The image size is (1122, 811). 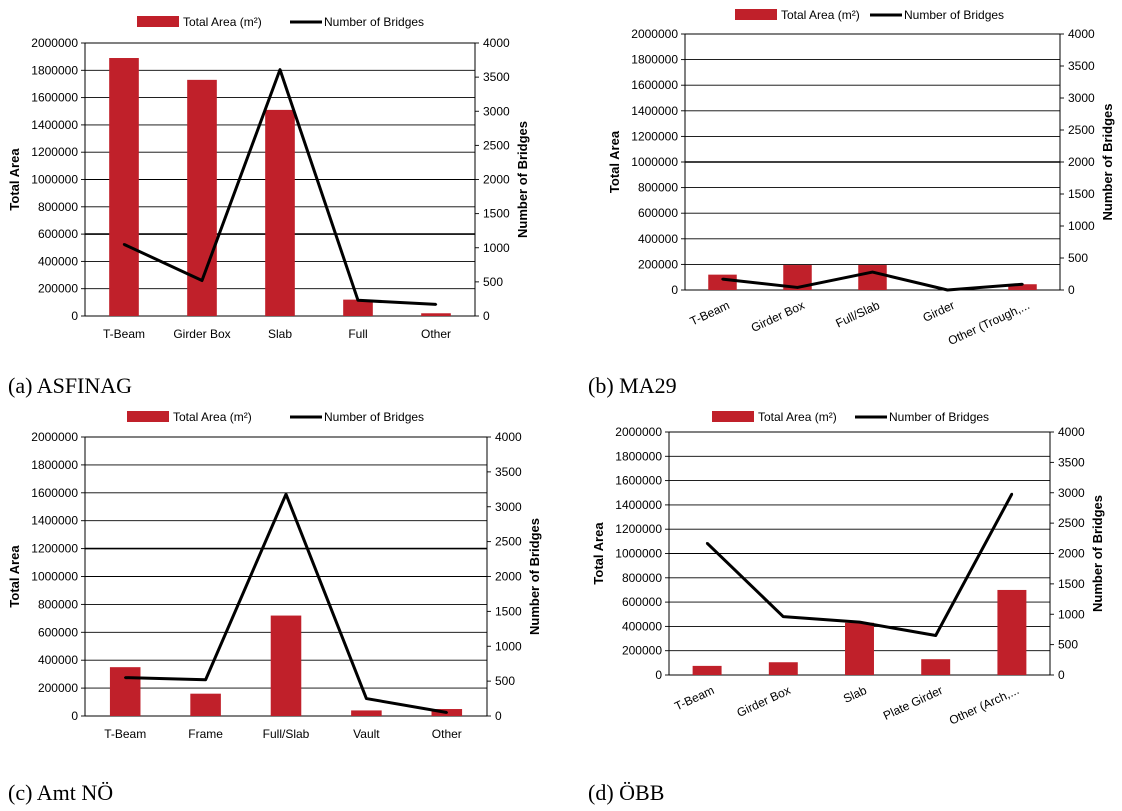 What do you see at coordinates (626, 792) in the screenshot?
I see `panel-caption: (d) ÖBB` at bounding box center [626, 792].